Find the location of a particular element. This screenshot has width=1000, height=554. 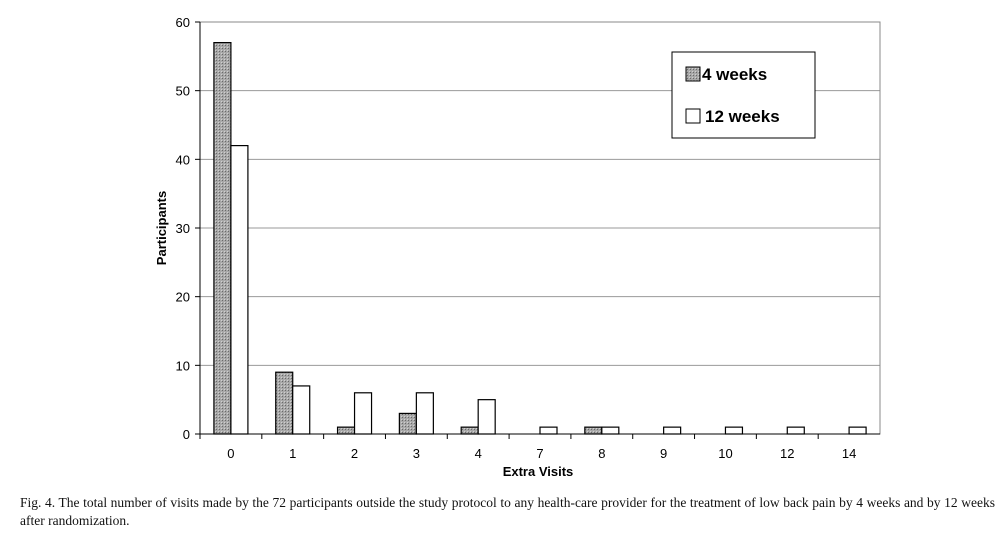

x-axis: 0 1 2 3 4 7 8 9 10 12 14 is located at coordinates (539, 447).